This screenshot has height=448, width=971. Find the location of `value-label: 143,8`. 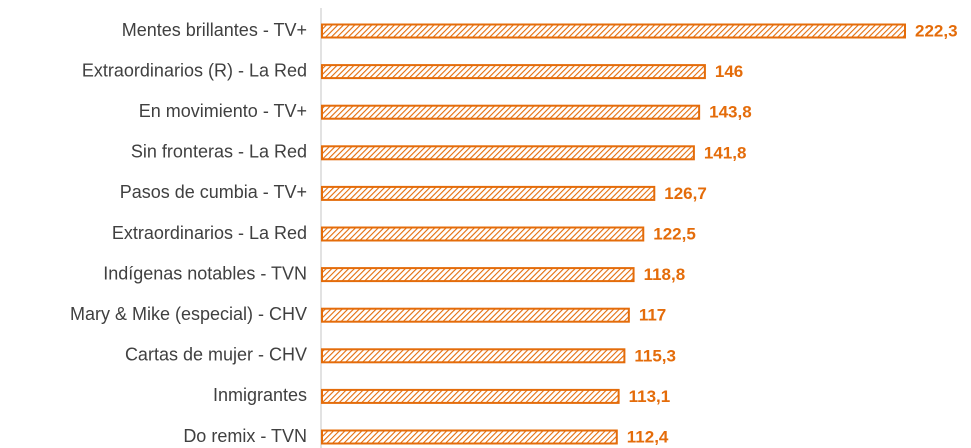

value-label: 143,8 is located at coordinates (730, 112).